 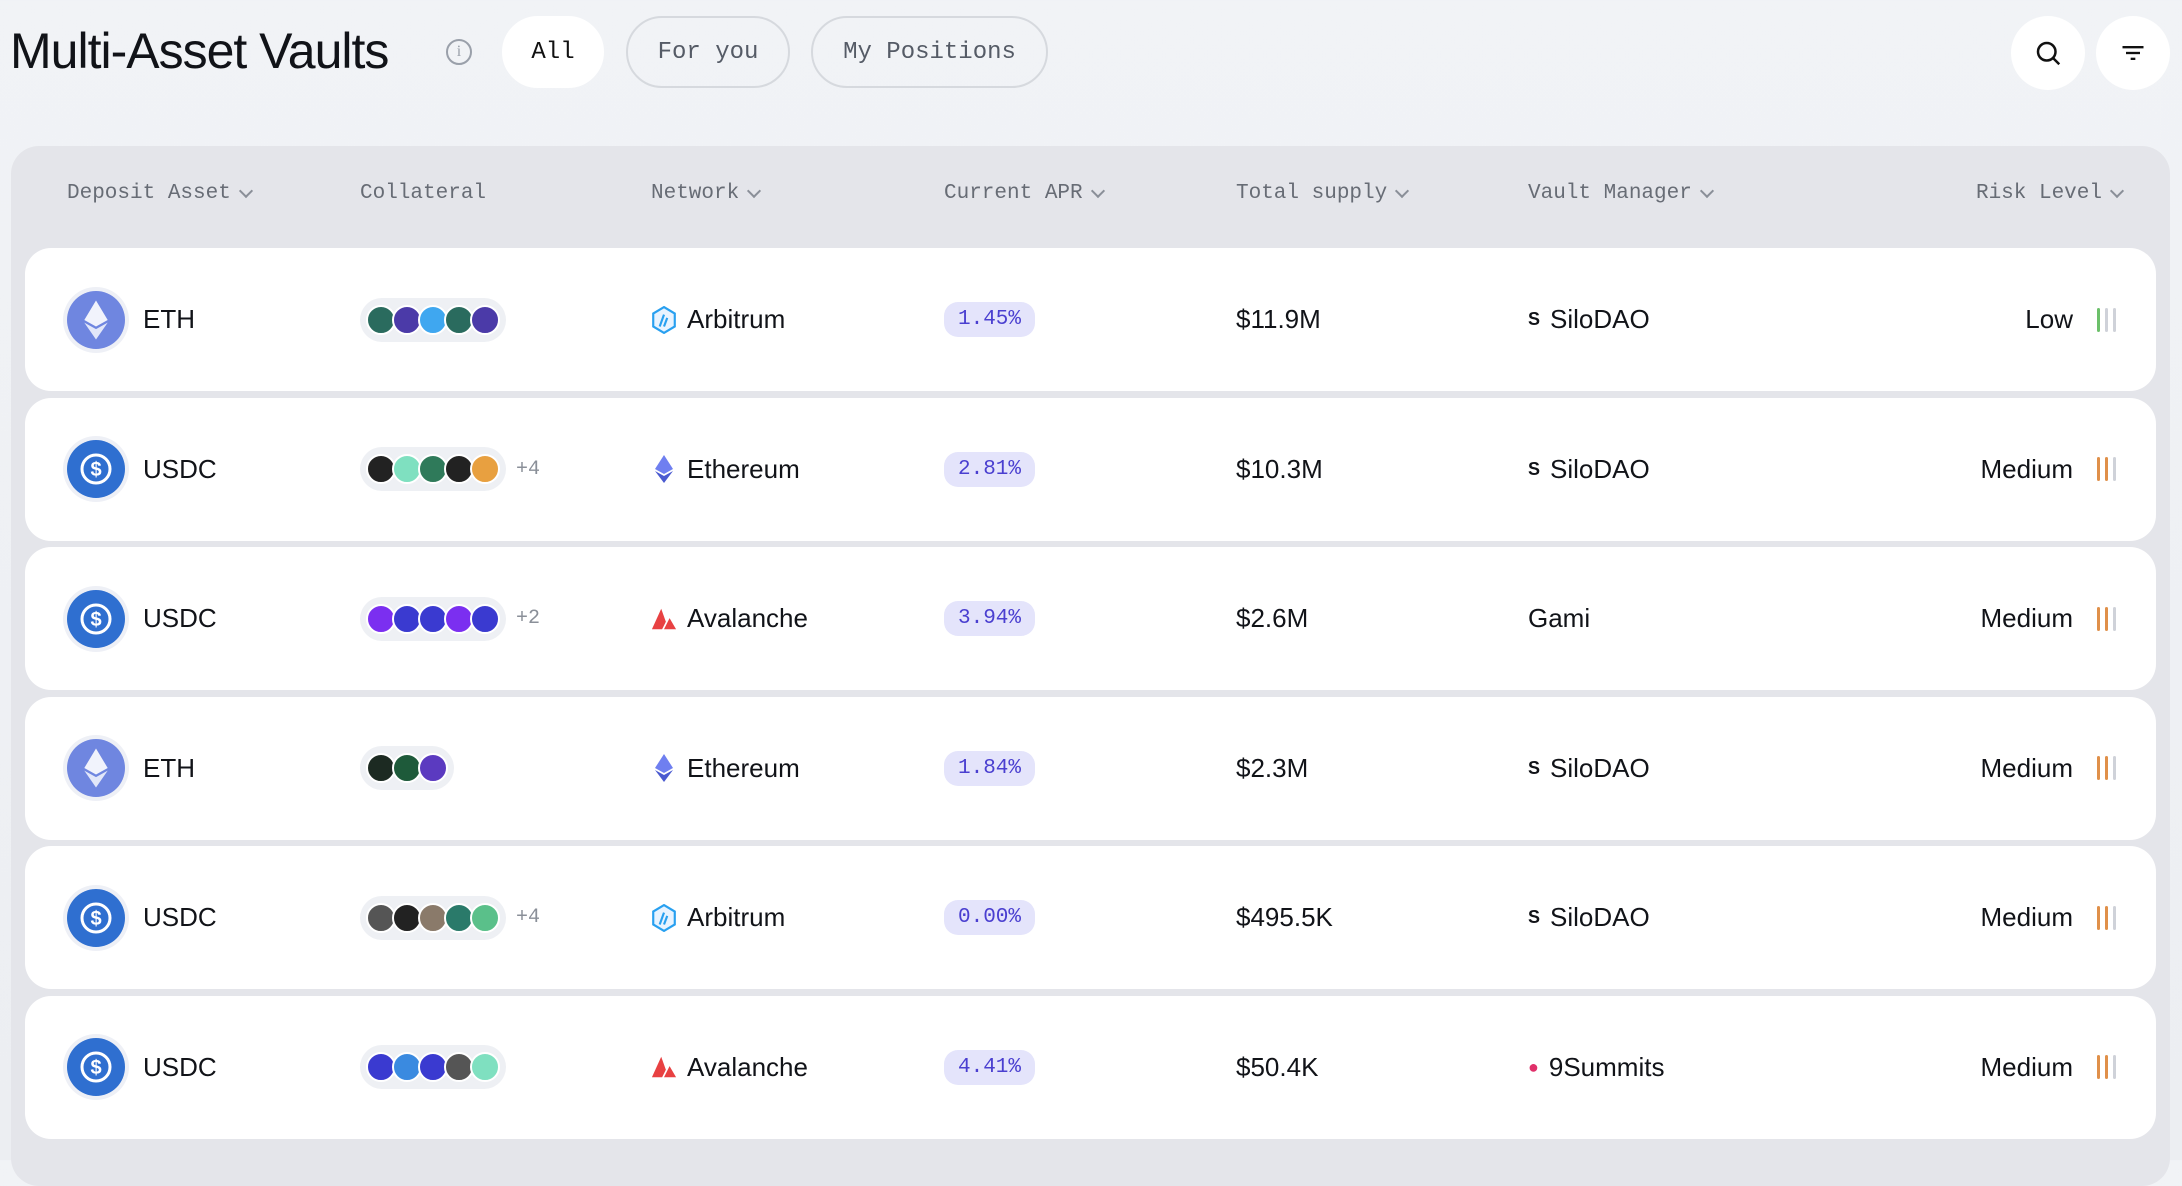 I want to click on deposit-asset: $ USDC, so click(x=142, y=1067).